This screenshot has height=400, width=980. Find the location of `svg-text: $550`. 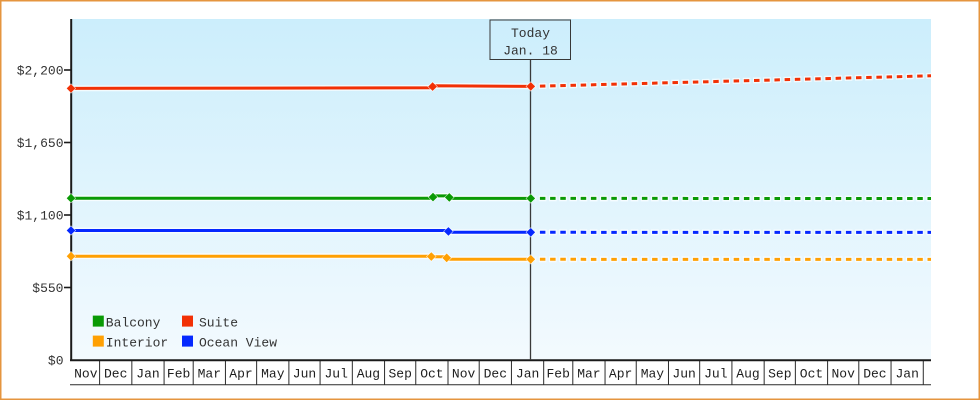

svg-text: $550 is located at coordinates (47, 288).